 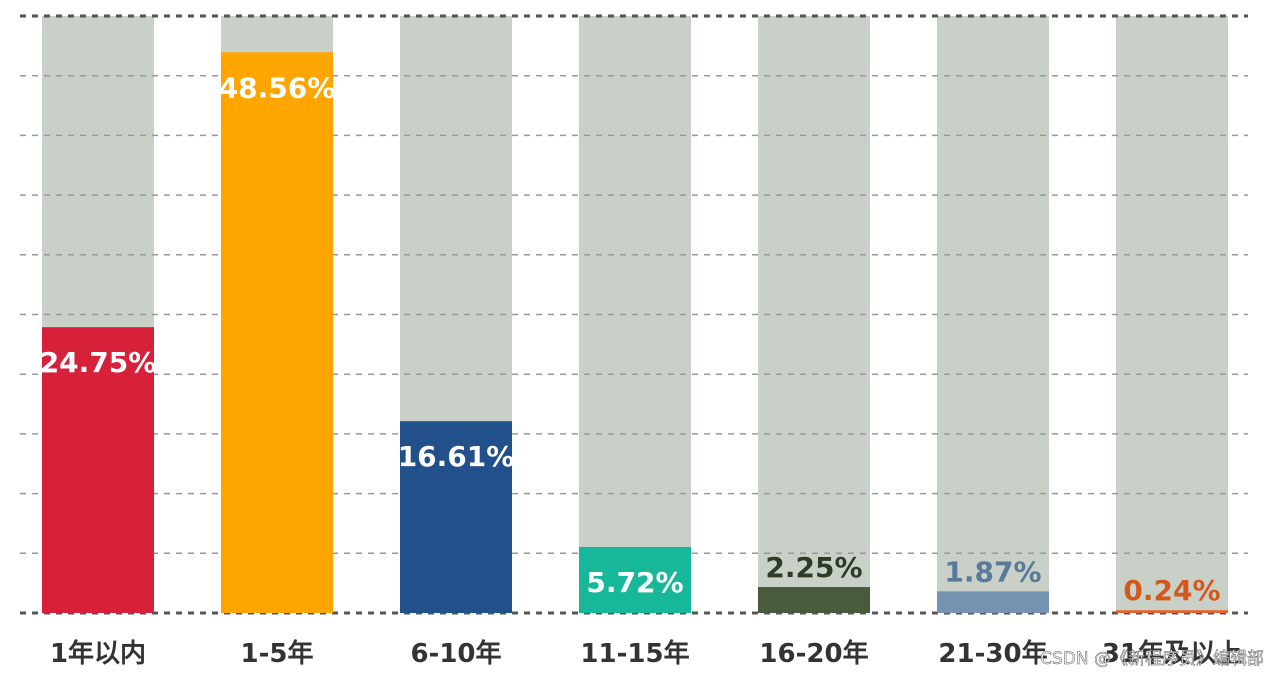 I want to click on x-tick-label: 16-20年, so click(x=813, y=653).